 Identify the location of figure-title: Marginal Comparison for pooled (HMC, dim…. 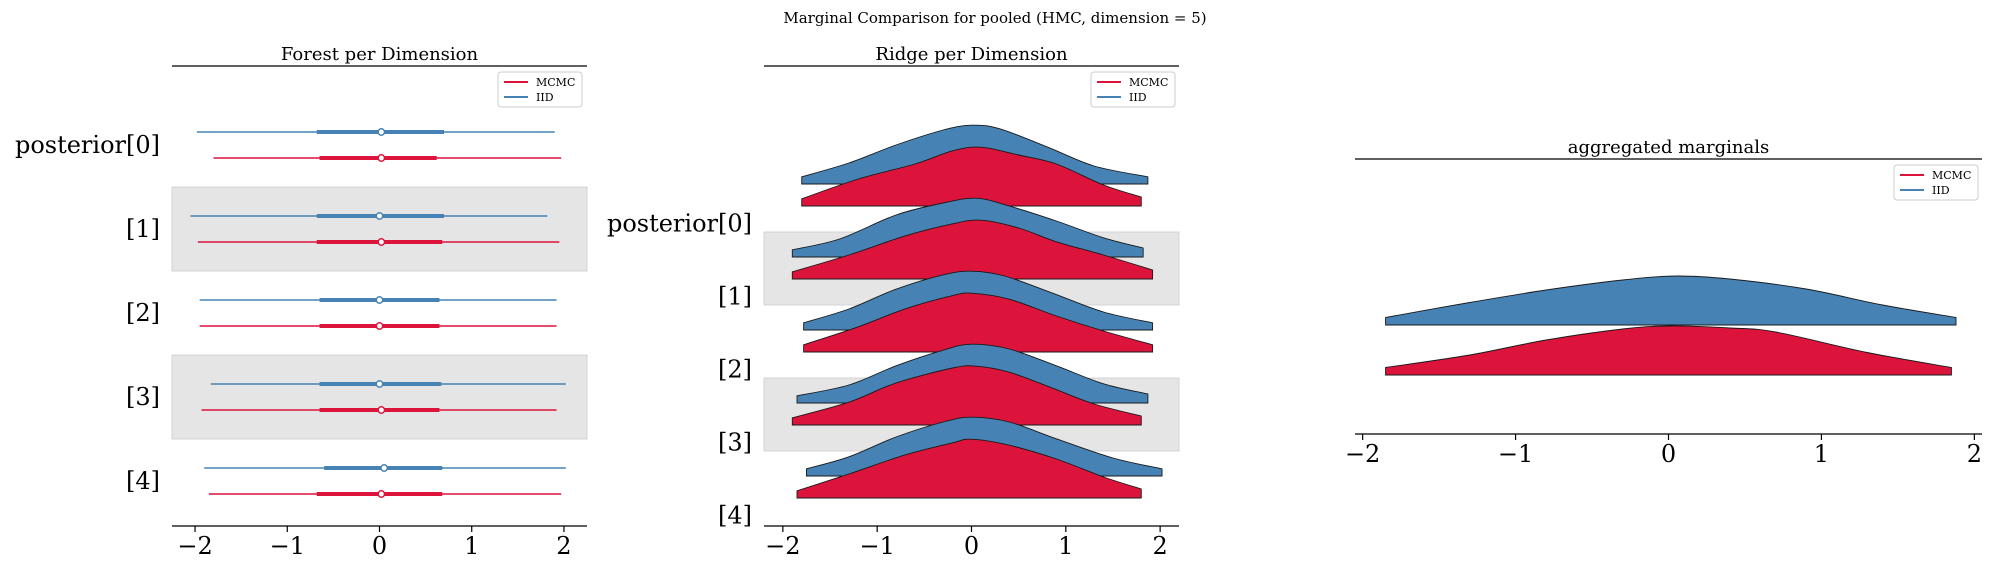
(994, 18).